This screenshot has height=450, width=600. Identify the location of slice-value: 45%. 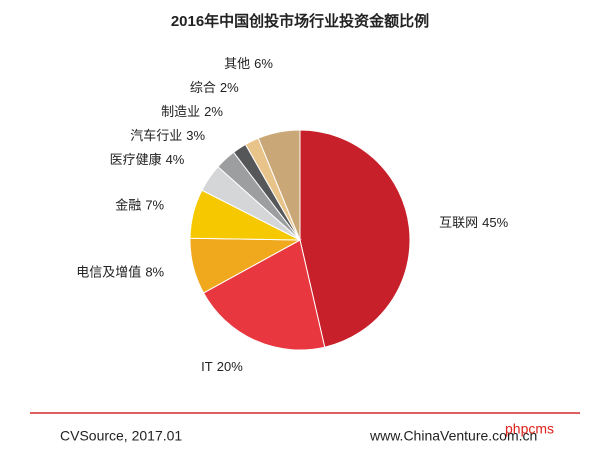
(495, 223).